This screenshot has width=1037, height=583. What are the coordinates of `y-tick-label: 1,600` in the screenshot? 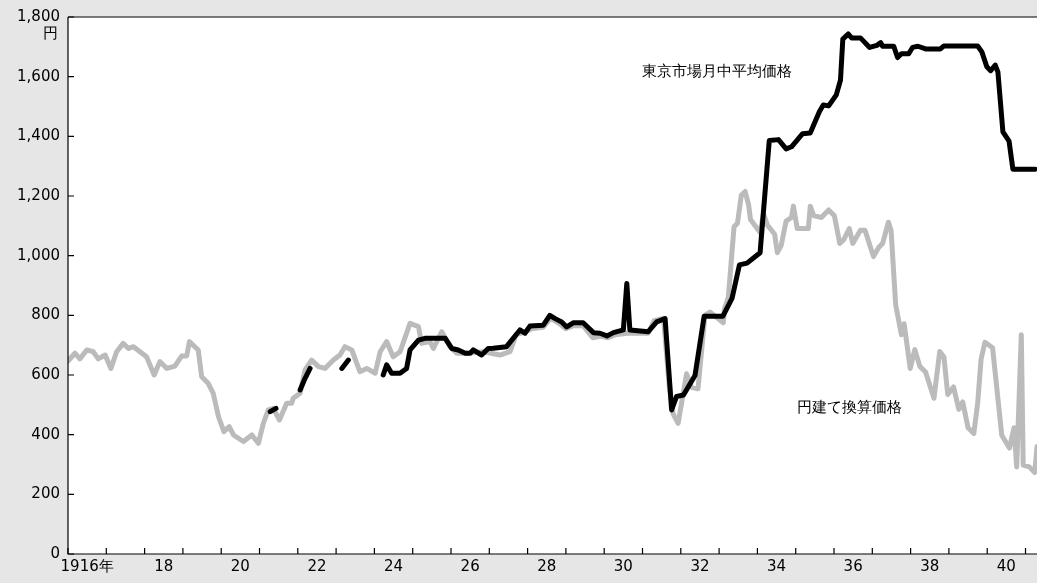 It's located at (38, 75).